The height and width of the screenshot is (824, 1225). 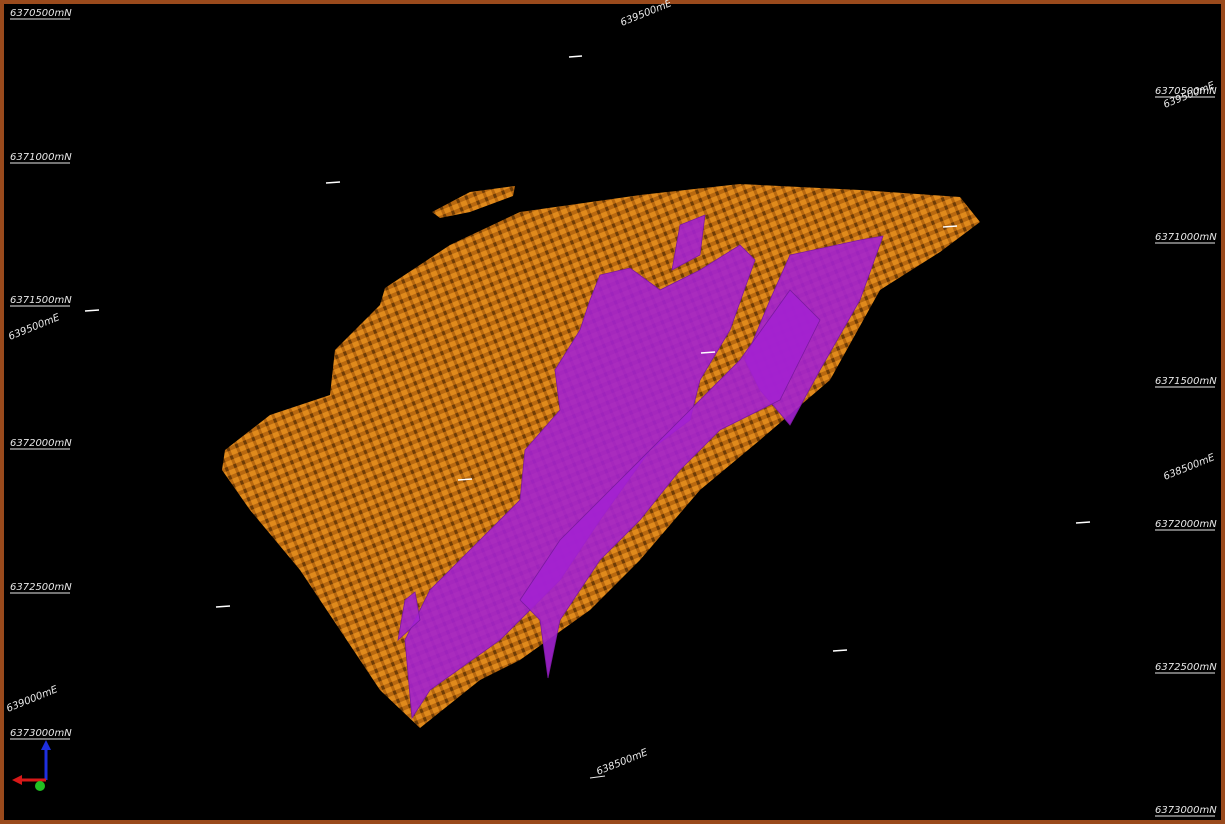 I want to click on axis-y, so click(x=40, y=786).